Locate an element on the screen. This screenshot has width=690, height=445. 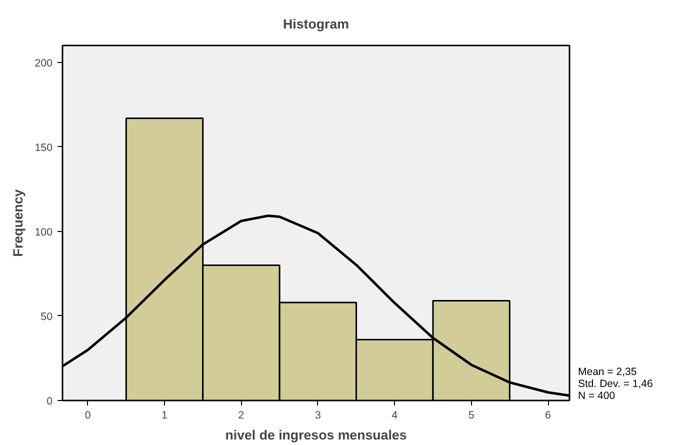
x-axis-title: nivel de ingresos mensuales is located at coordinates (316, 435).